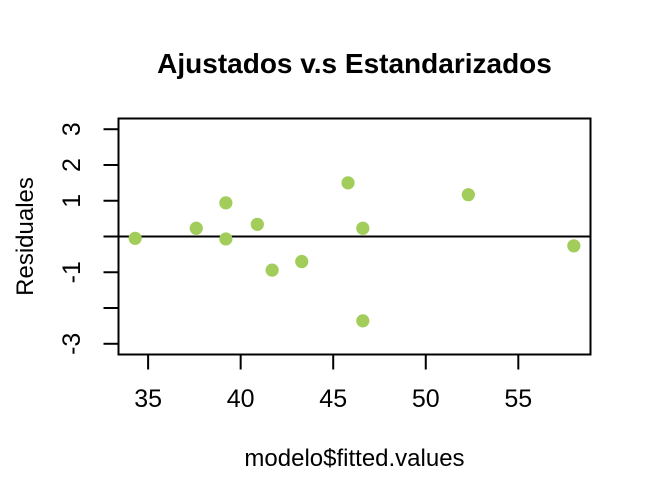 The height and width of the screenshot is (502, 651). What do you see at coordinates (25, 236) in the screenshot?
I see `y-axis-title: Residuales` at bounding box center [25, 236].